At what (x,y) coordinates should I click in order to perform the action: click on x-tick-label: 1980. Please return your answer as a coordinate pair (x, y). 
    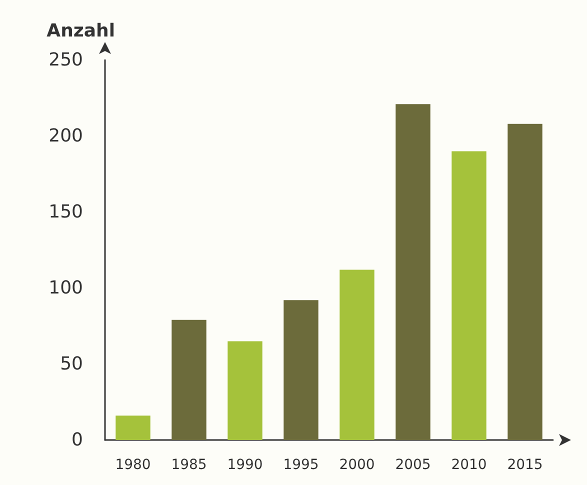
    Looking at the image, I should click on (133, 465).